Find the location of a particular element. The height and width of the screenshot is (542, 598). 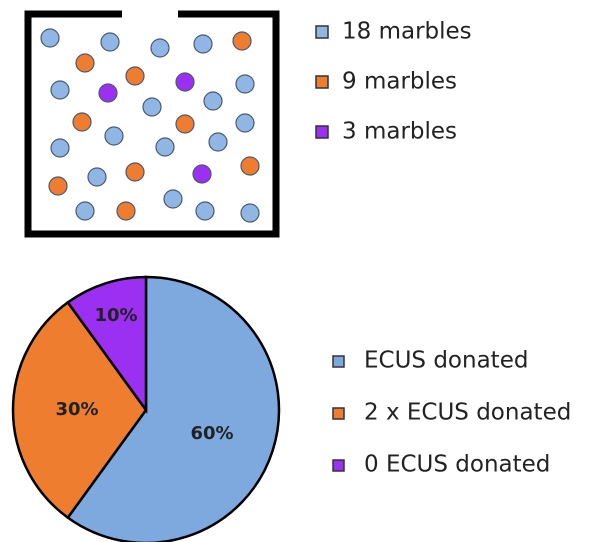

slice-label: 60% is located at coordinates (211, 433).